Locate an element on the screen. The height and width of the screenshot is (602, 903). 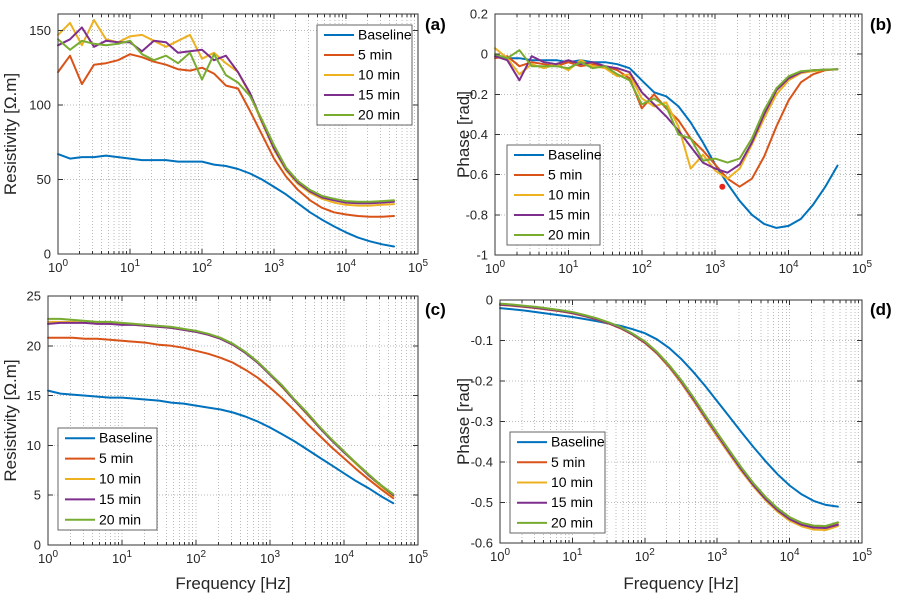
panel-letter: (b) is located at coordinates (881, 24).